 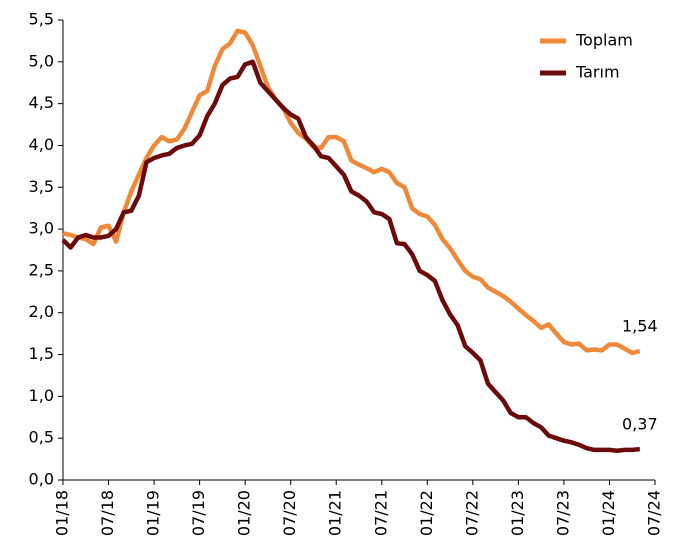 I want to click on y-tick-label: 0,0, so click(x=41, y=479).